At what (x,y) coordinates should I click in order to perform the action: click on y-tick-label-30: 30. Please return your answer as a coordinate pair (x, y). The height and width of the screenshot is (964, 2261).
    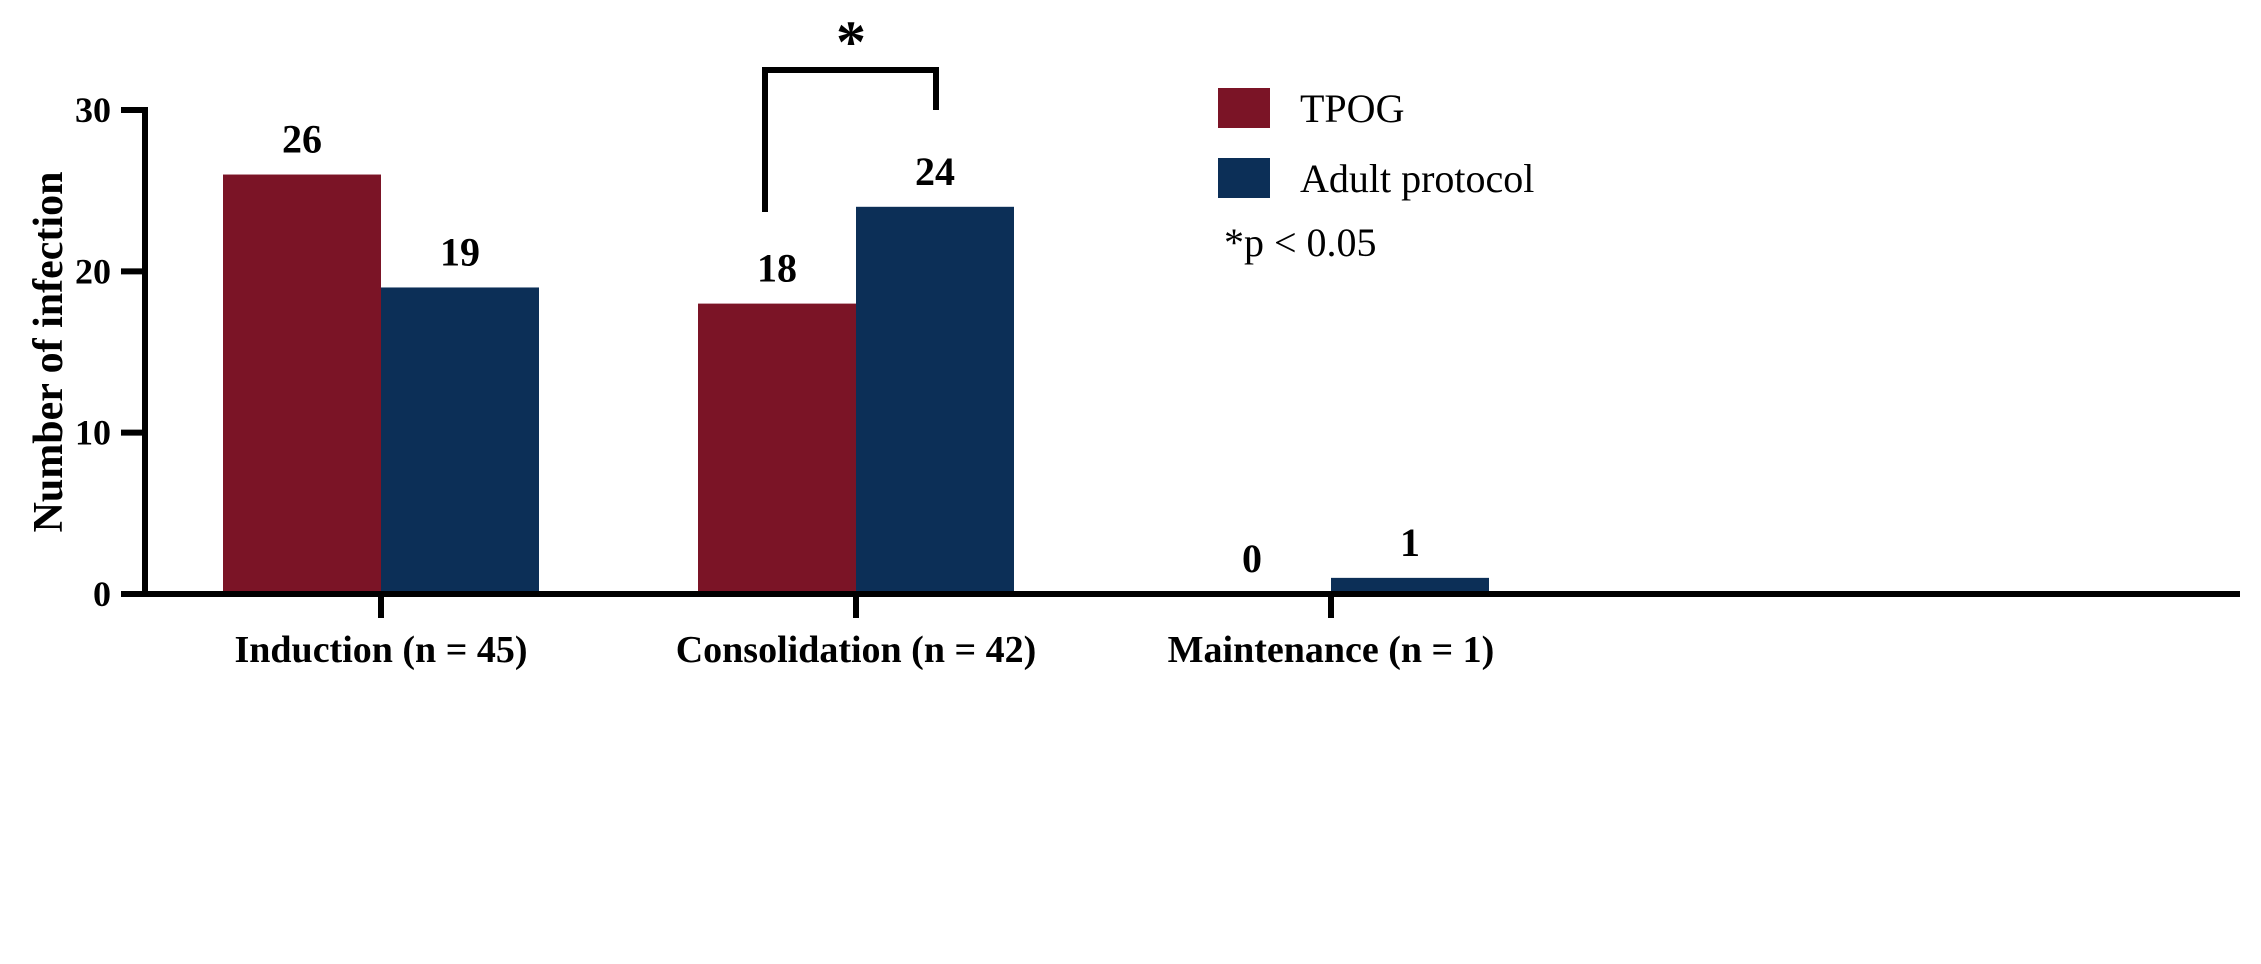
    Looking at the image, I should click on (93, 110).